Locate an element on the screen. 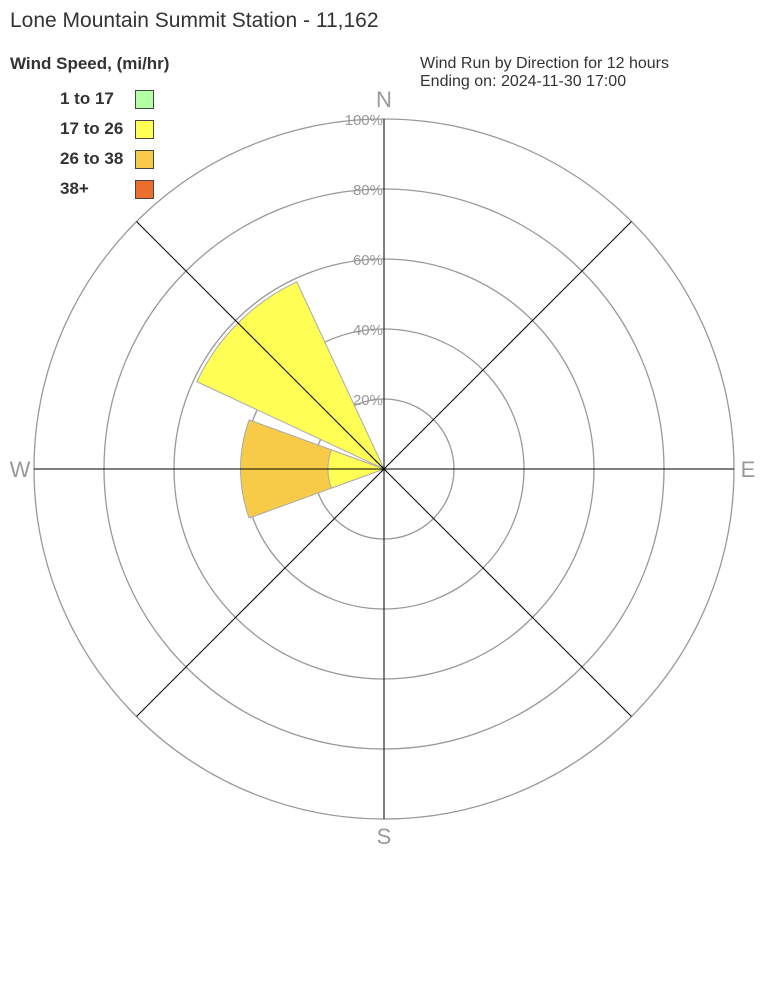  radial-tick-label: 20% is located at coordinates (368, 400).